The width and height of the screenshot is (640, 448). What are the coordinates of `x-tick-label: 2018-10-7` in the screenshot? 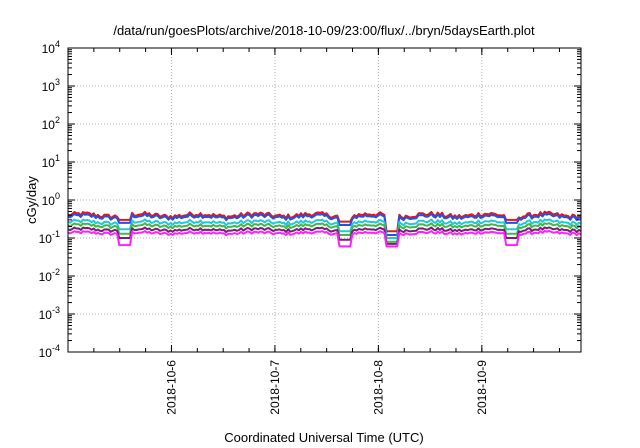 It's located at (275, 387).